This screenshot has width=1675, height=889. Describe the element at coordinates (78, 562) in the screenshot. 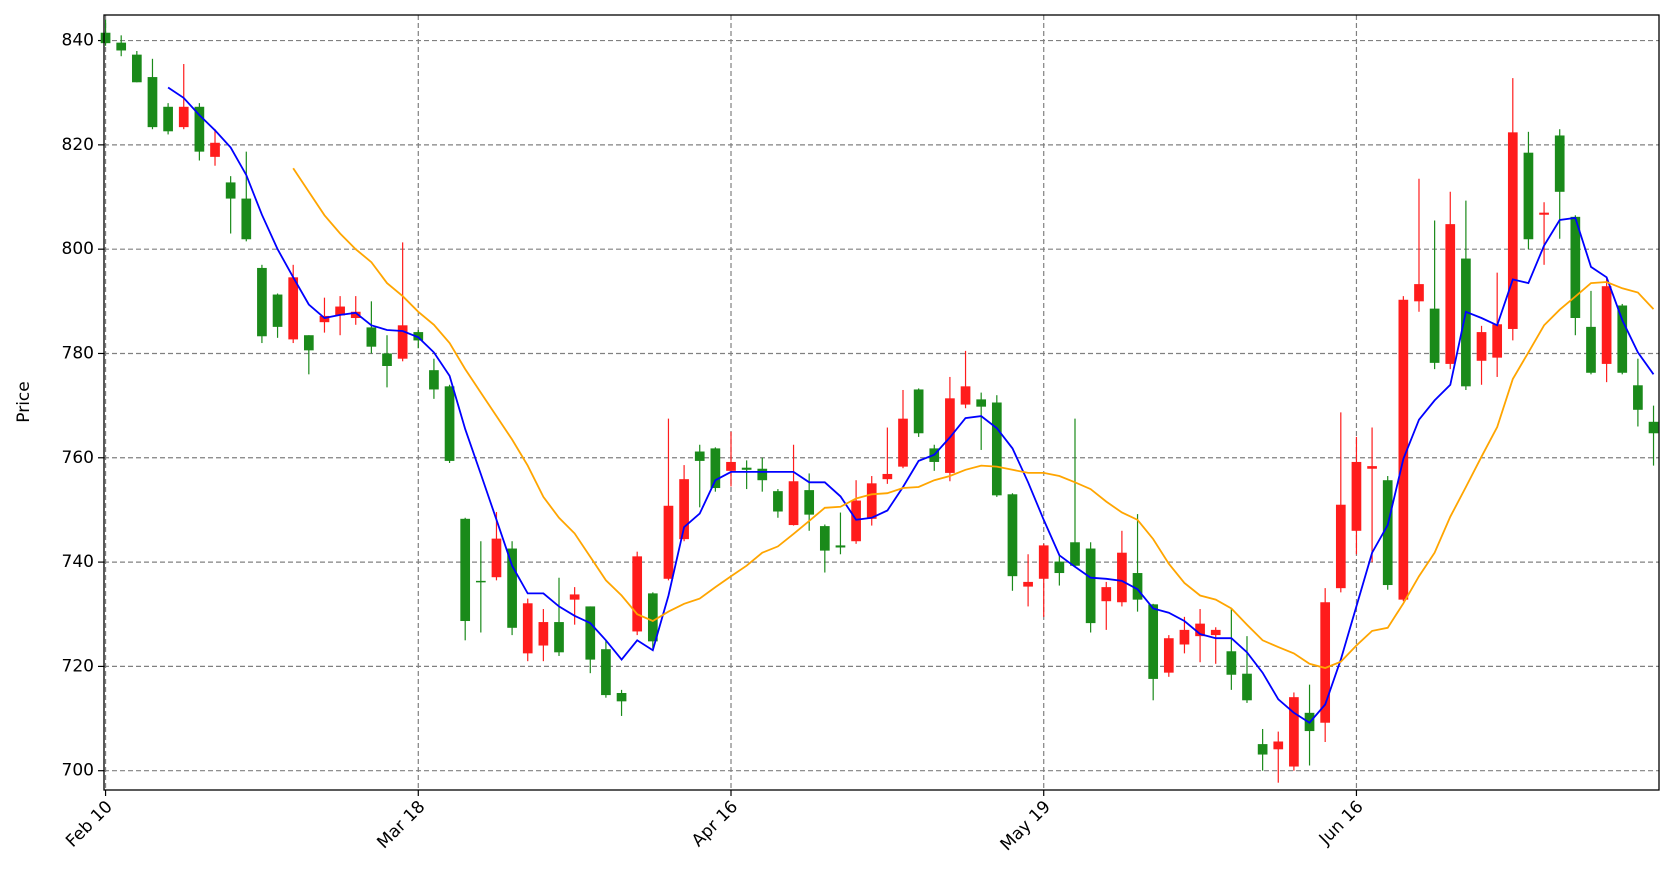

I see `y-tick-label: 740` at that location.